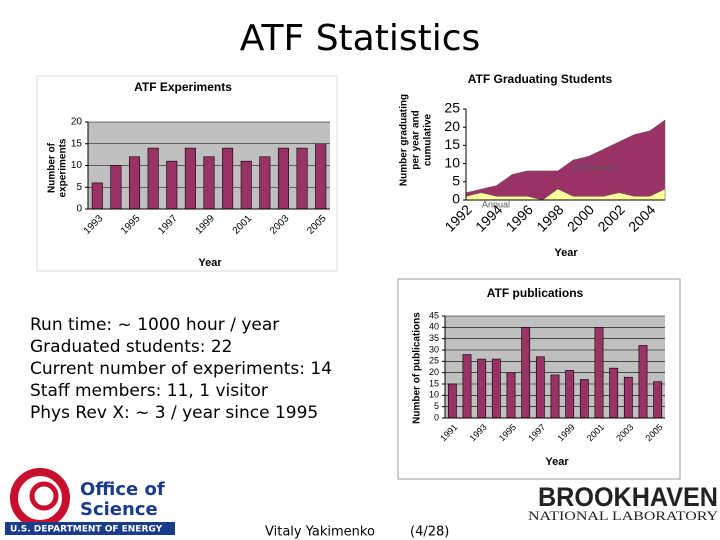 Image resolution: width=720 pixels, height=540 pixels. Describe the element at coordinates (428, 139) in the screenshot. I see `y-axis-label: cumulative` at that location.